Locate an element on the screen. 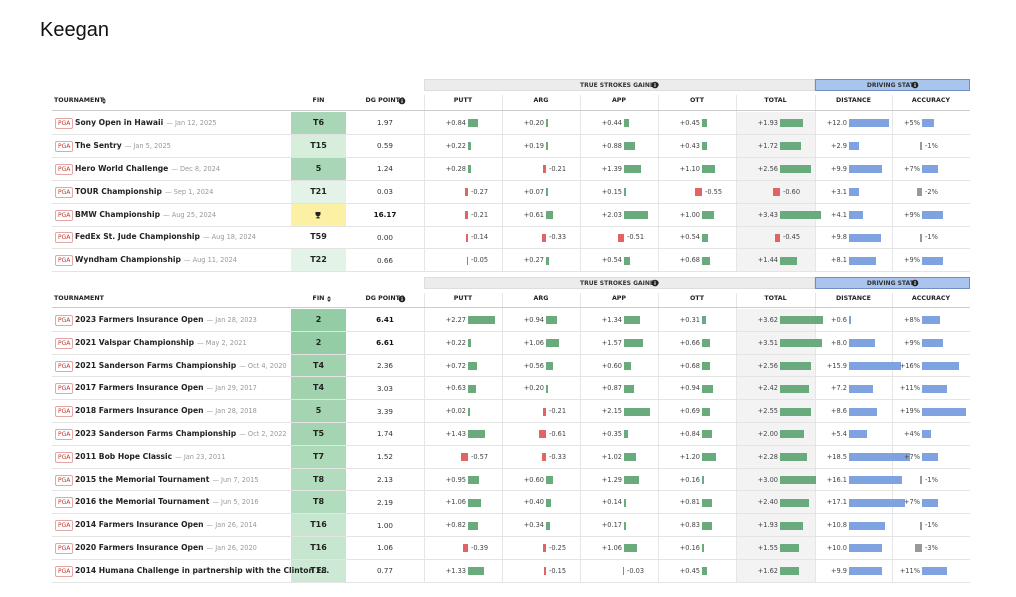 The height and width of the screenshot is (597, 1016). tournament-date: — Jan 29, 2017 is located at coordinates (231, 388).